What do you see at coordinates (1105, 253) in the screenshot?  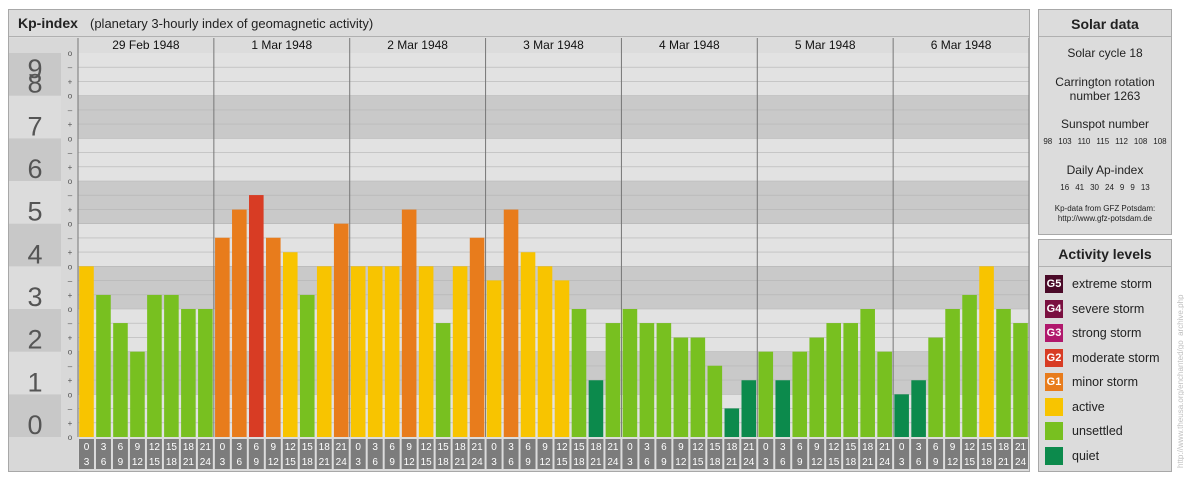 I see `activity-levels-title-bar: Activity levels` at bounding box center [1105, 253].